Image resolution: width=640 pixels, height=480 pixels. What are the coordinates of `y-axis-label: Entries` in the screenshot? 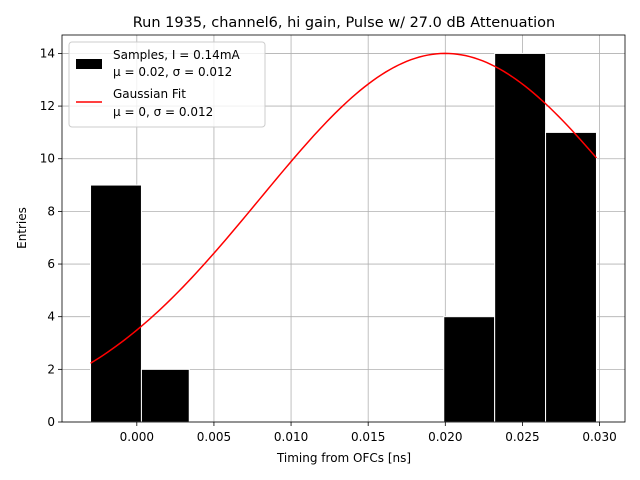 It's located at (22, 228).